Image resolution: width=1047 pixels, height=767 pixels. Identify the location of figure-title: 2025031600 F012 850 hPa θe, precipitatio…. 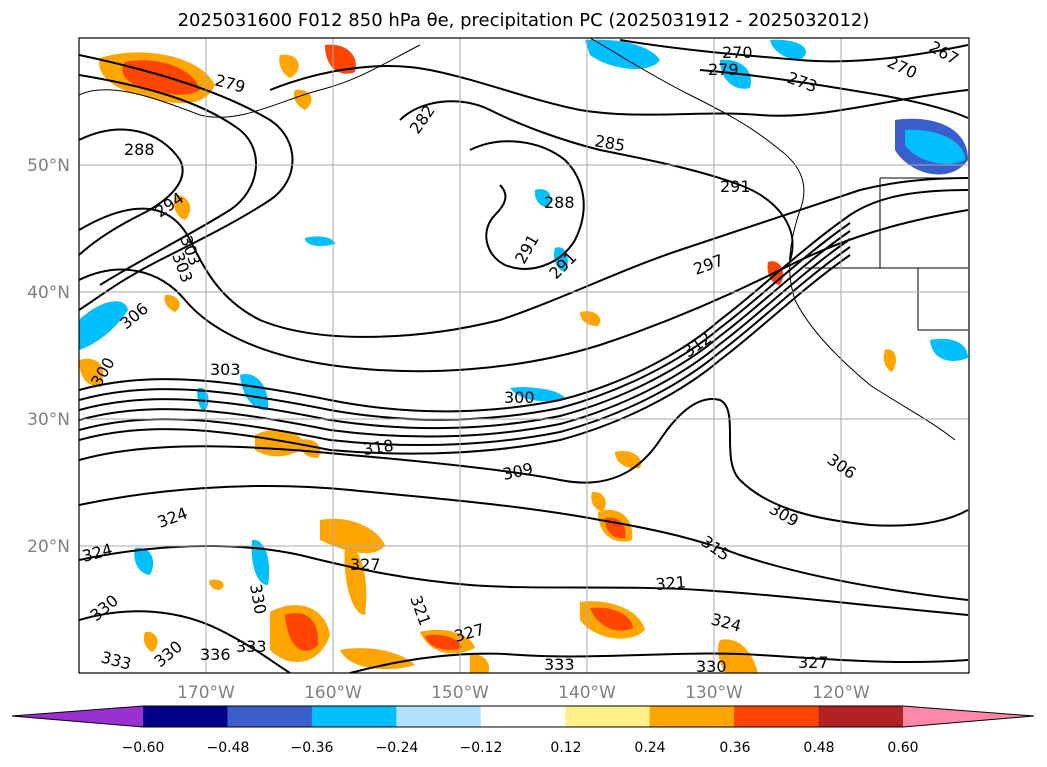
(523, 20).